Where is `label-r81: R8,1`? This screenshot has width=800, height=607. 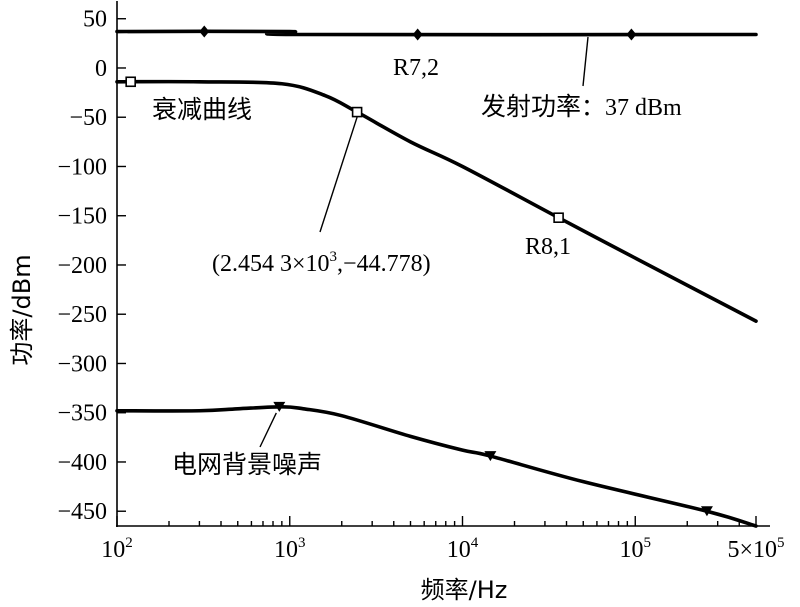 label-r81: R8,1 is located at coordinates (548, 247).